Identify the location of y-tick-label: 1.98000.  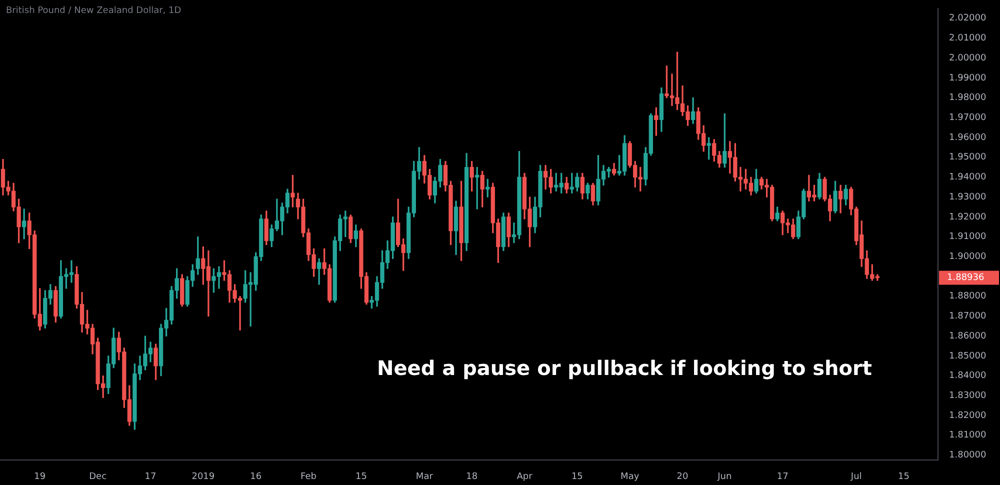
(967, 98).